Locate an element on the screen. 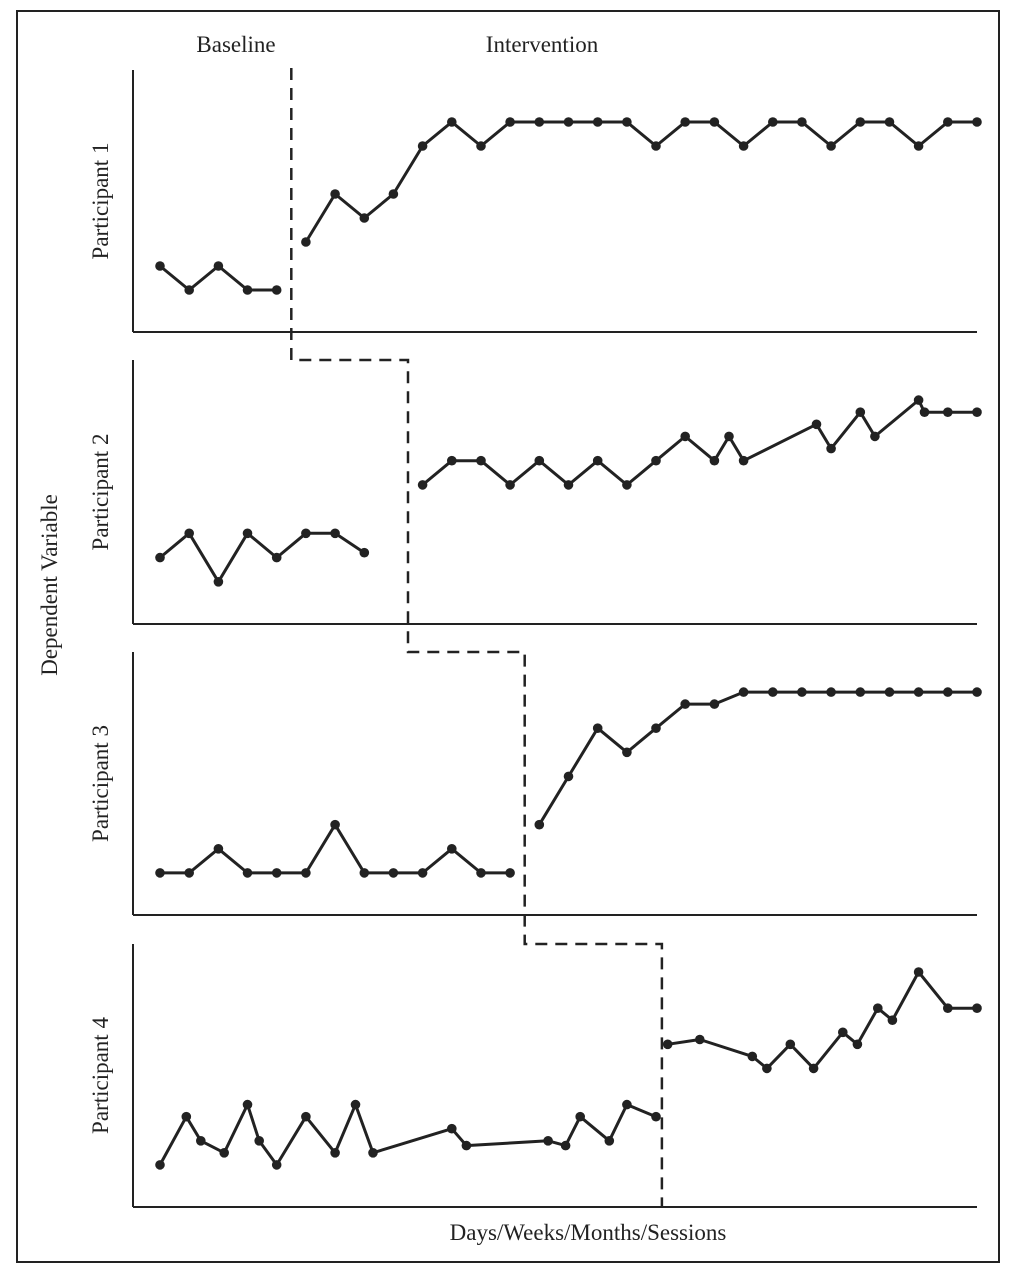 This screenshot has height=1273, width=1024. series-line-p2-intervention is located at coordinates (699, 442).